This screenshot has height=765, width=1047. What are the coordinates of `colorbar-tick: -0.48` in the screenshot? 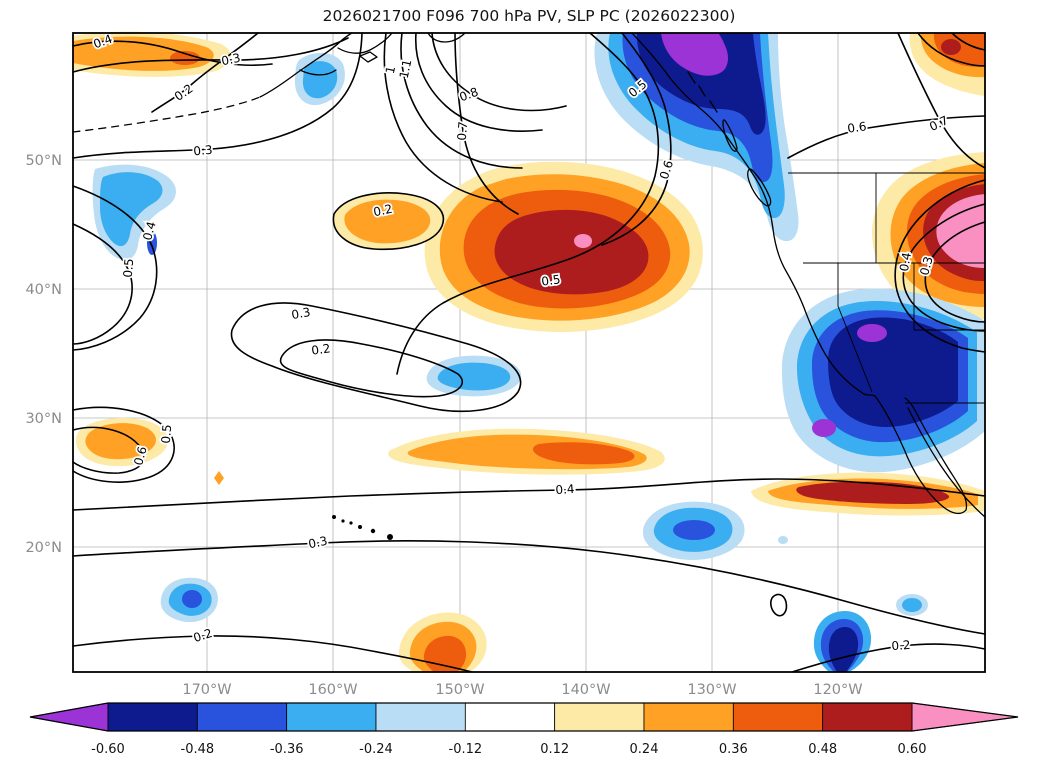 It's located at (198, 749).